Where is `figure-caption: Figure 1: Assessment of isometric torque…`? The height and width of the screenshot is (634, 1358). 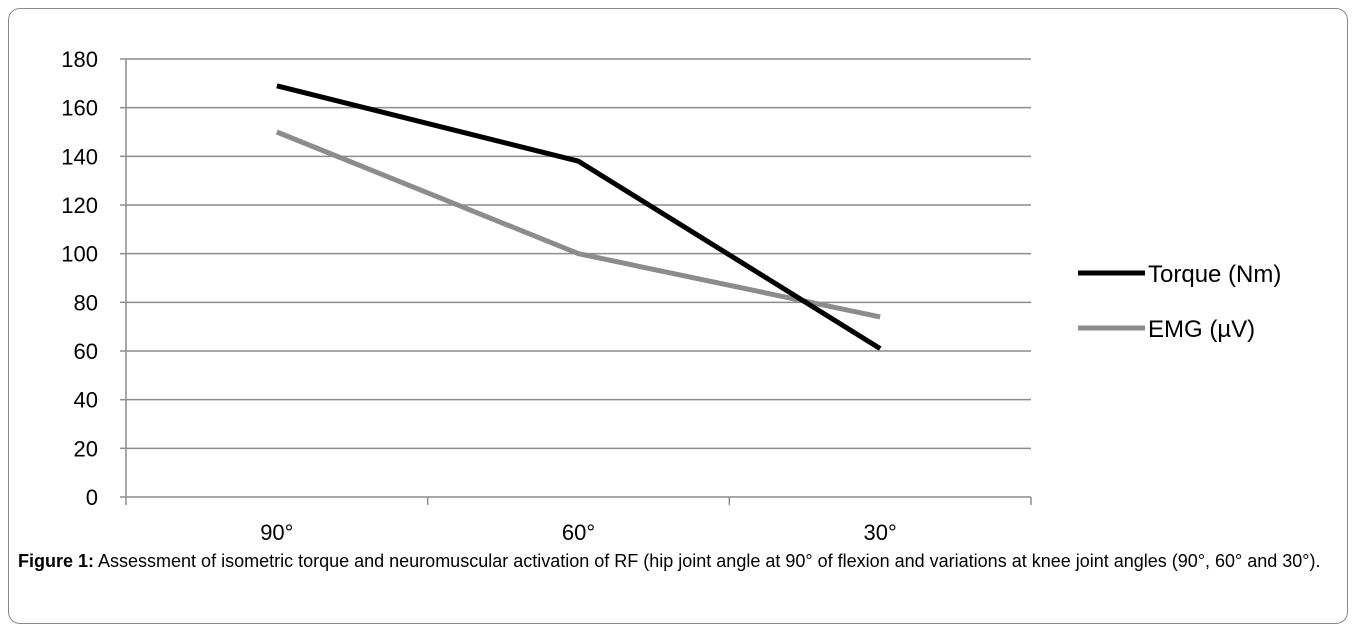 figure-caption: Figure 1: Assessment of isometric torque… is located at coordinates (678, 561).